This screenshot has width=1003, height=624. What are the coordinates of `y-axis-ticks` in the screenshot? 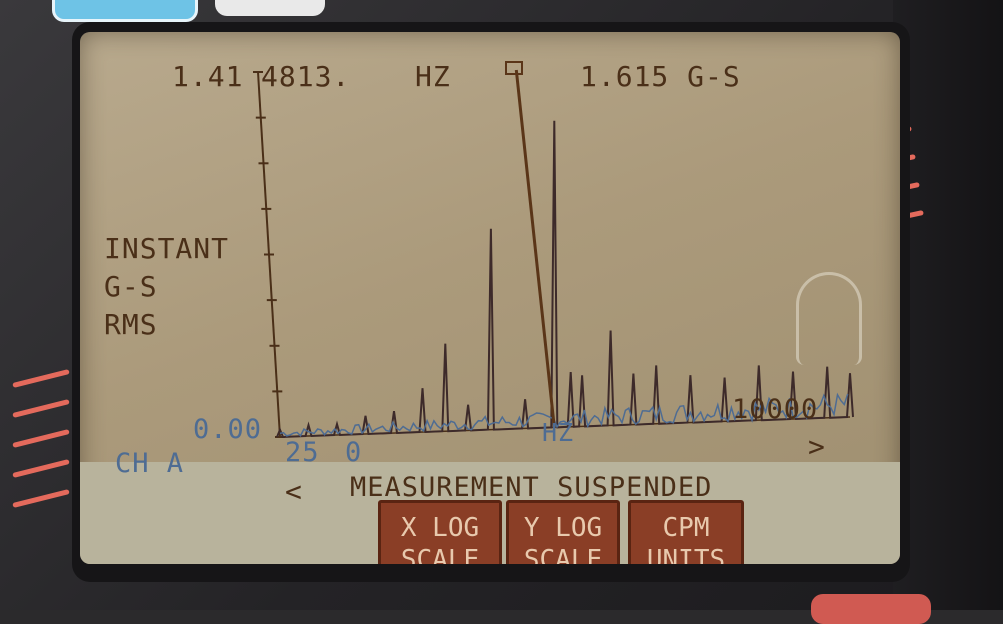 It's located at (269, 254).